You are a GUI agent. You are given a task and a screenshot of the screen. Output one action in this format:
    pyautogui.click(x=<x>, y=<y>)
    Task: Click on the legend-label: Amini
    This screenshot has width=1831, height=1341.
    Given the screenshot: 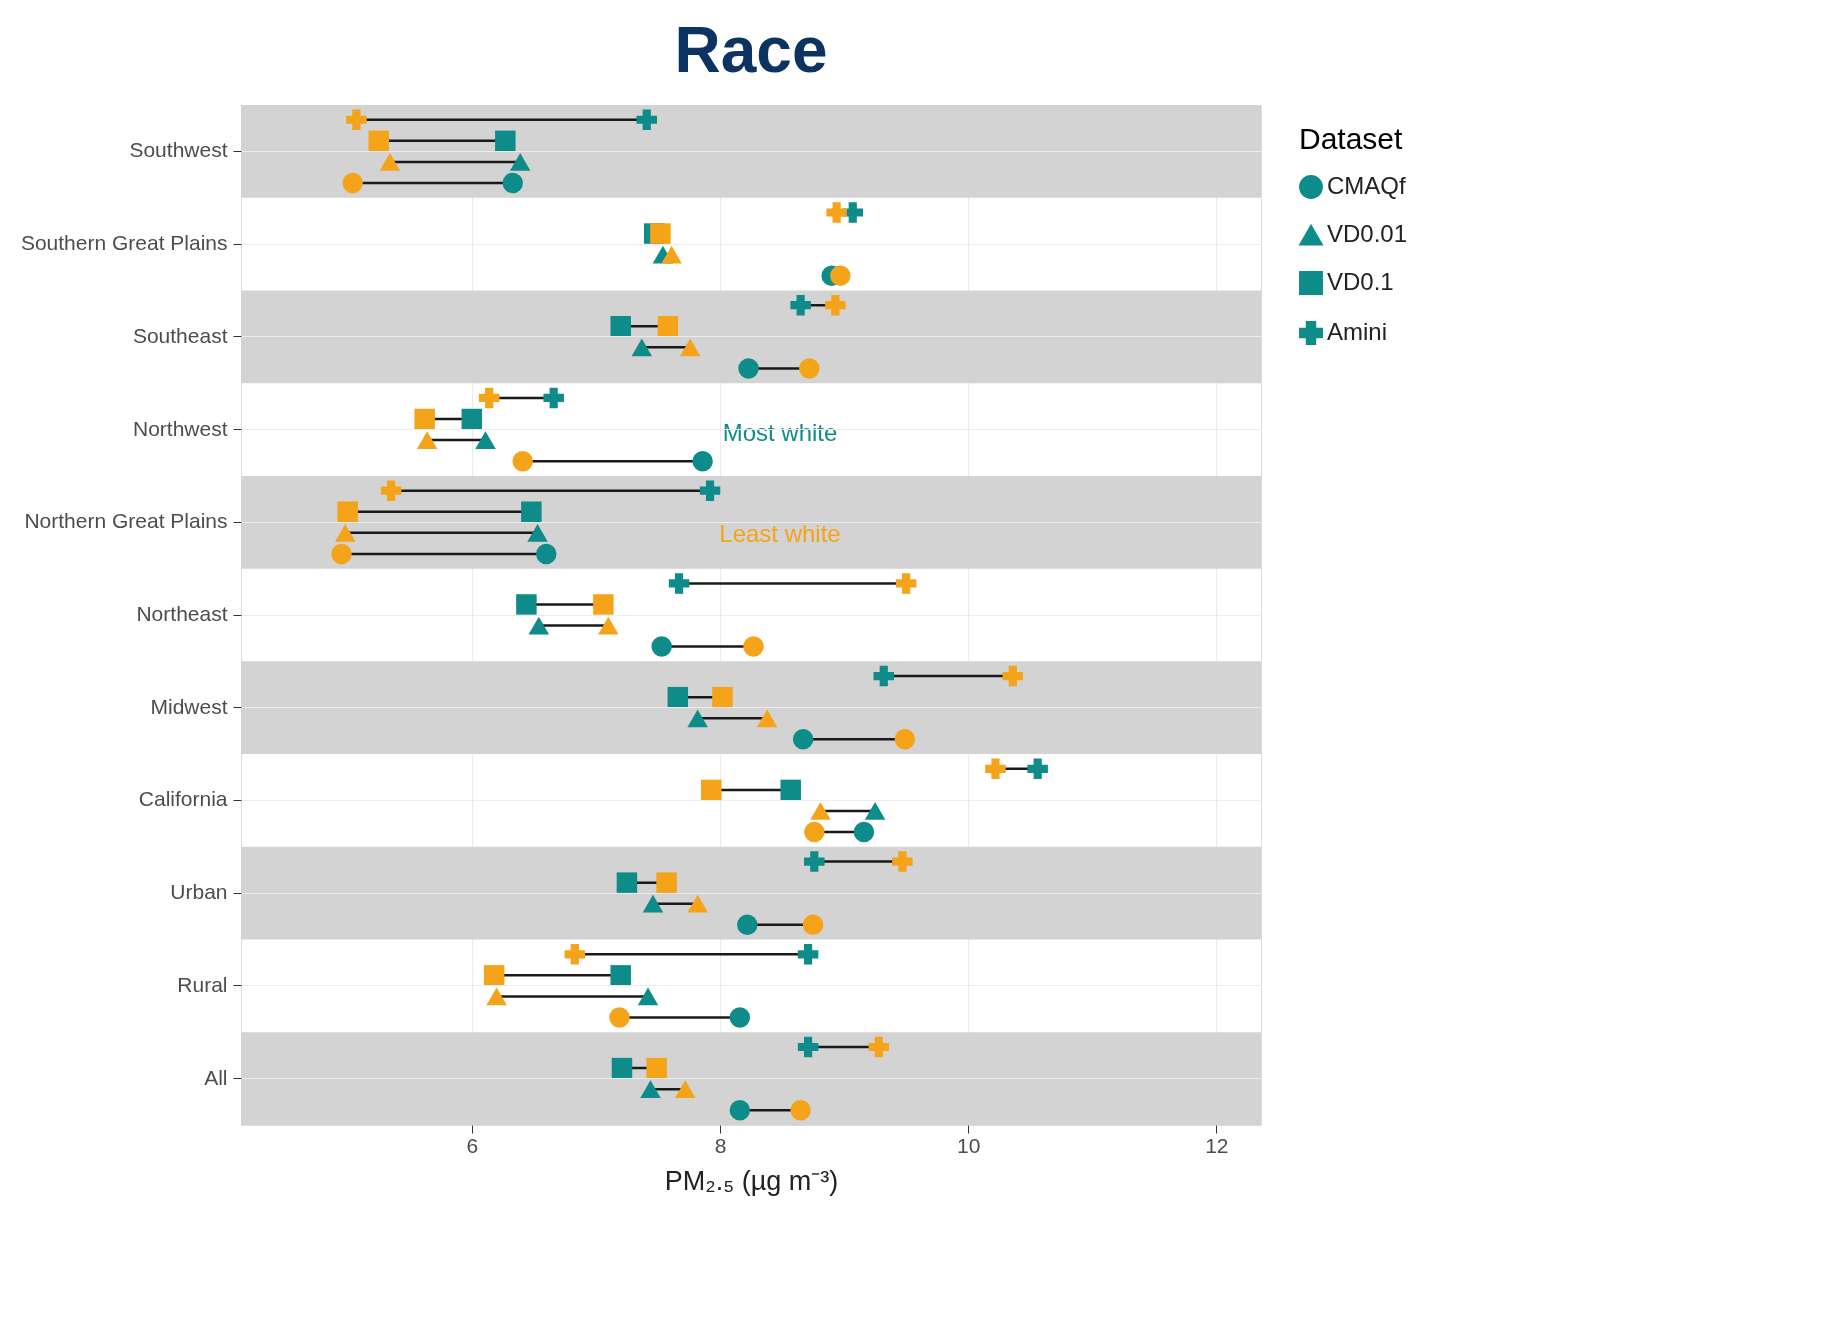 What is the action you would take?
    pyautogui.click(x=1357, y=331)
    